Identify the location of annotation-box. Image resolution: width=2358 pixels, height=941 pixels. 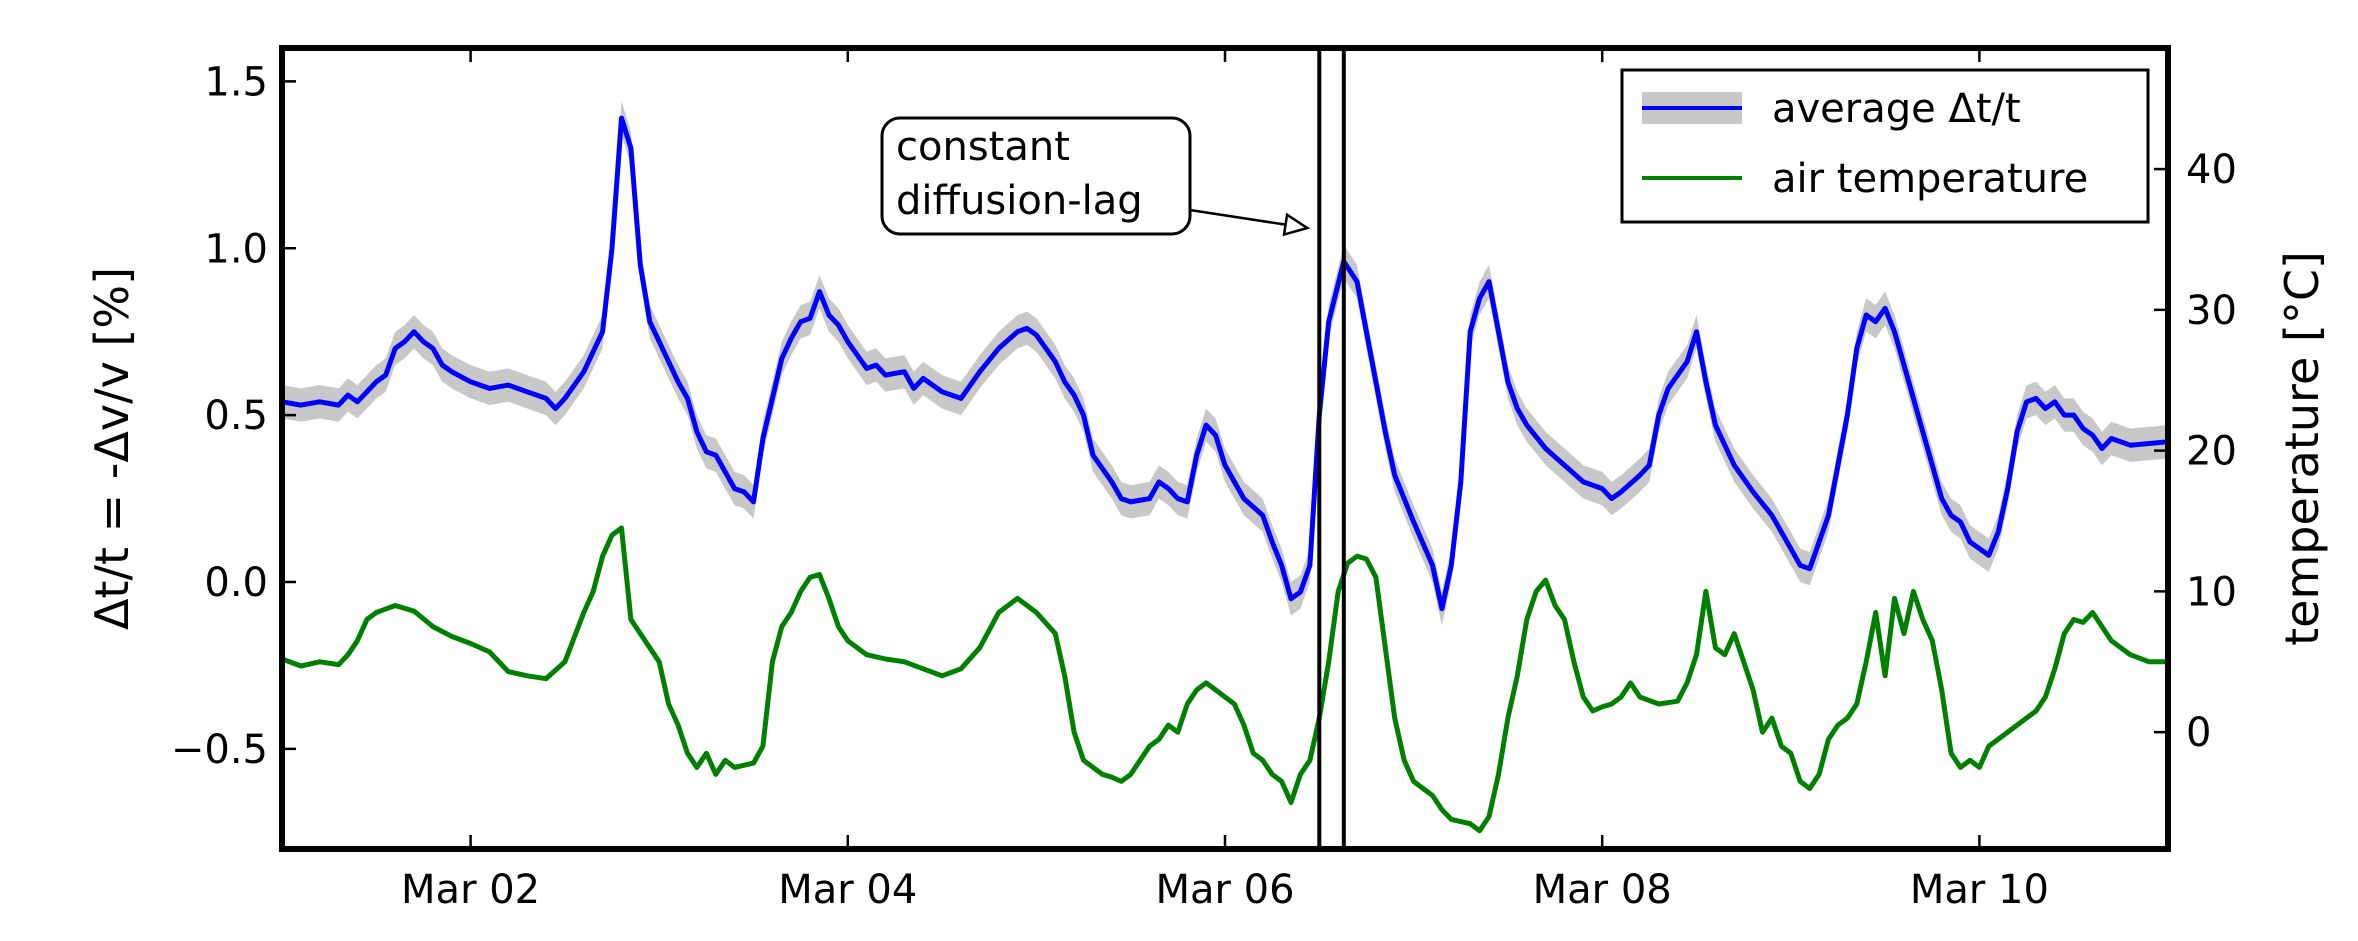
(1036, 176).